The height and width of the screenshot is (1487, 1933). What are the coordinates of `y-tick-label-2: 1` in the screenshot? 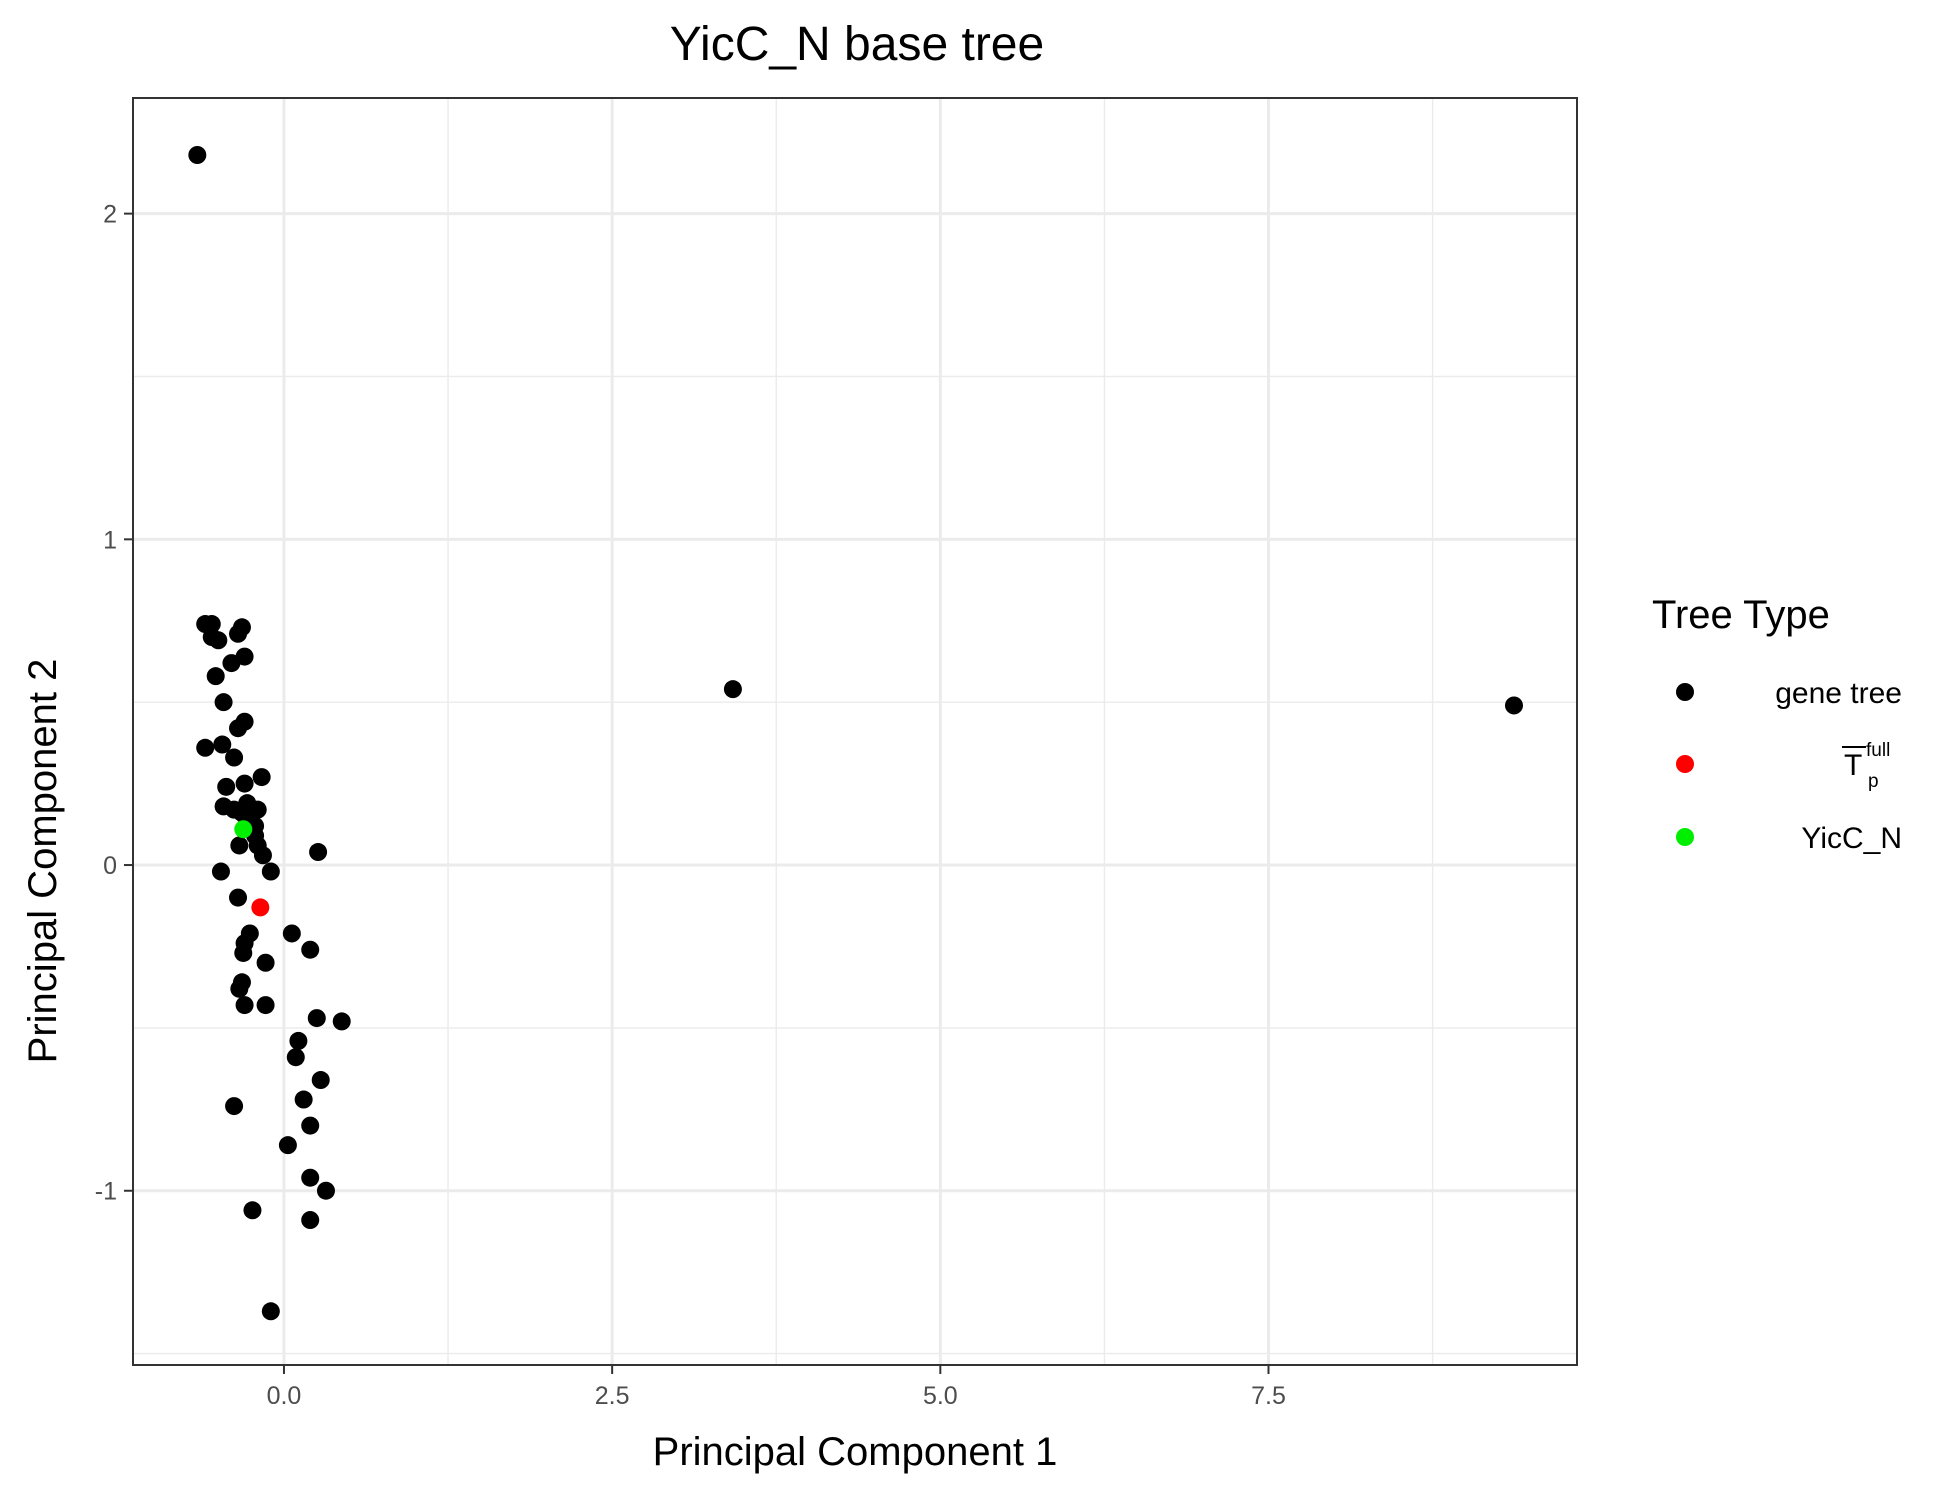 It's located at (110, 540).